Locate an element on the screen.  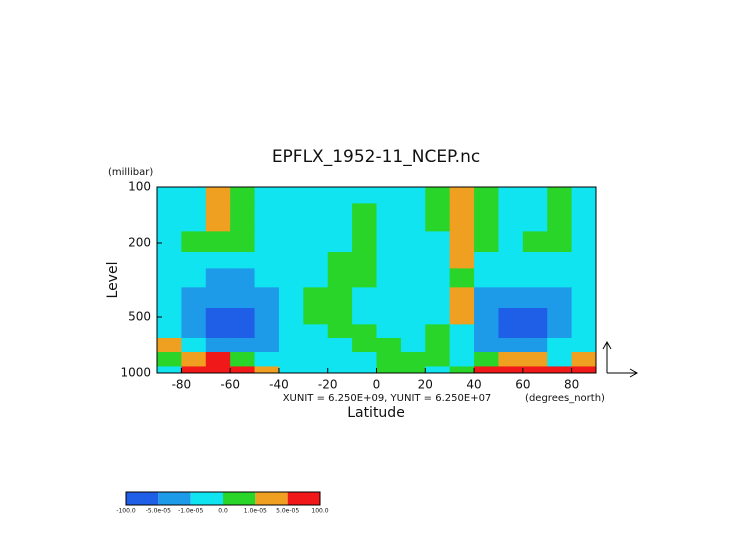
reference-vector is located at coordinates (620, 359).